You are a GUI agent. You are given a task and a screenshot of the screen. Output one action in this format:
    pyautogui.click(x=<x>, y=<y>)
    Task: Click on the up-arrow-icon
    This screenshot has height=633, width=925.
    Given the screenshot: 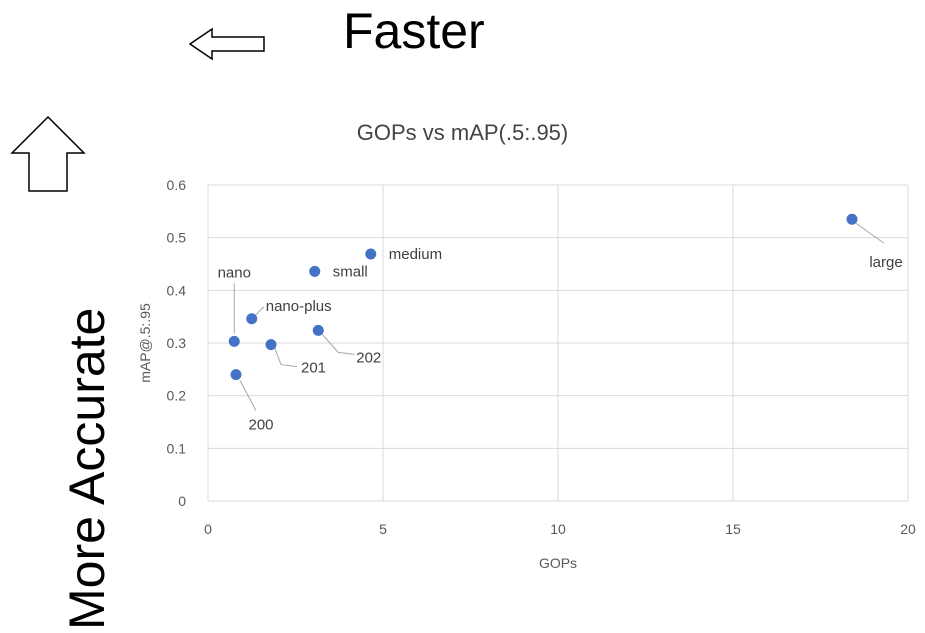 What is the action you would take?
    pyautogui.click(x=48, y=153)
    